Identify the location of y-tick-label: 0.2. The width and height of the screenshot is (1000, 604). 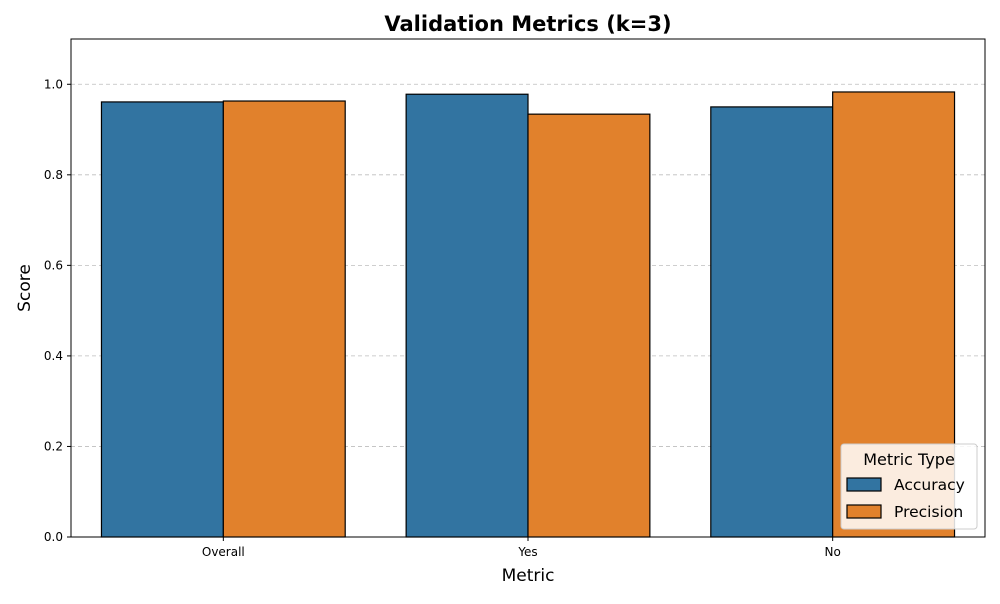
(53, 446).